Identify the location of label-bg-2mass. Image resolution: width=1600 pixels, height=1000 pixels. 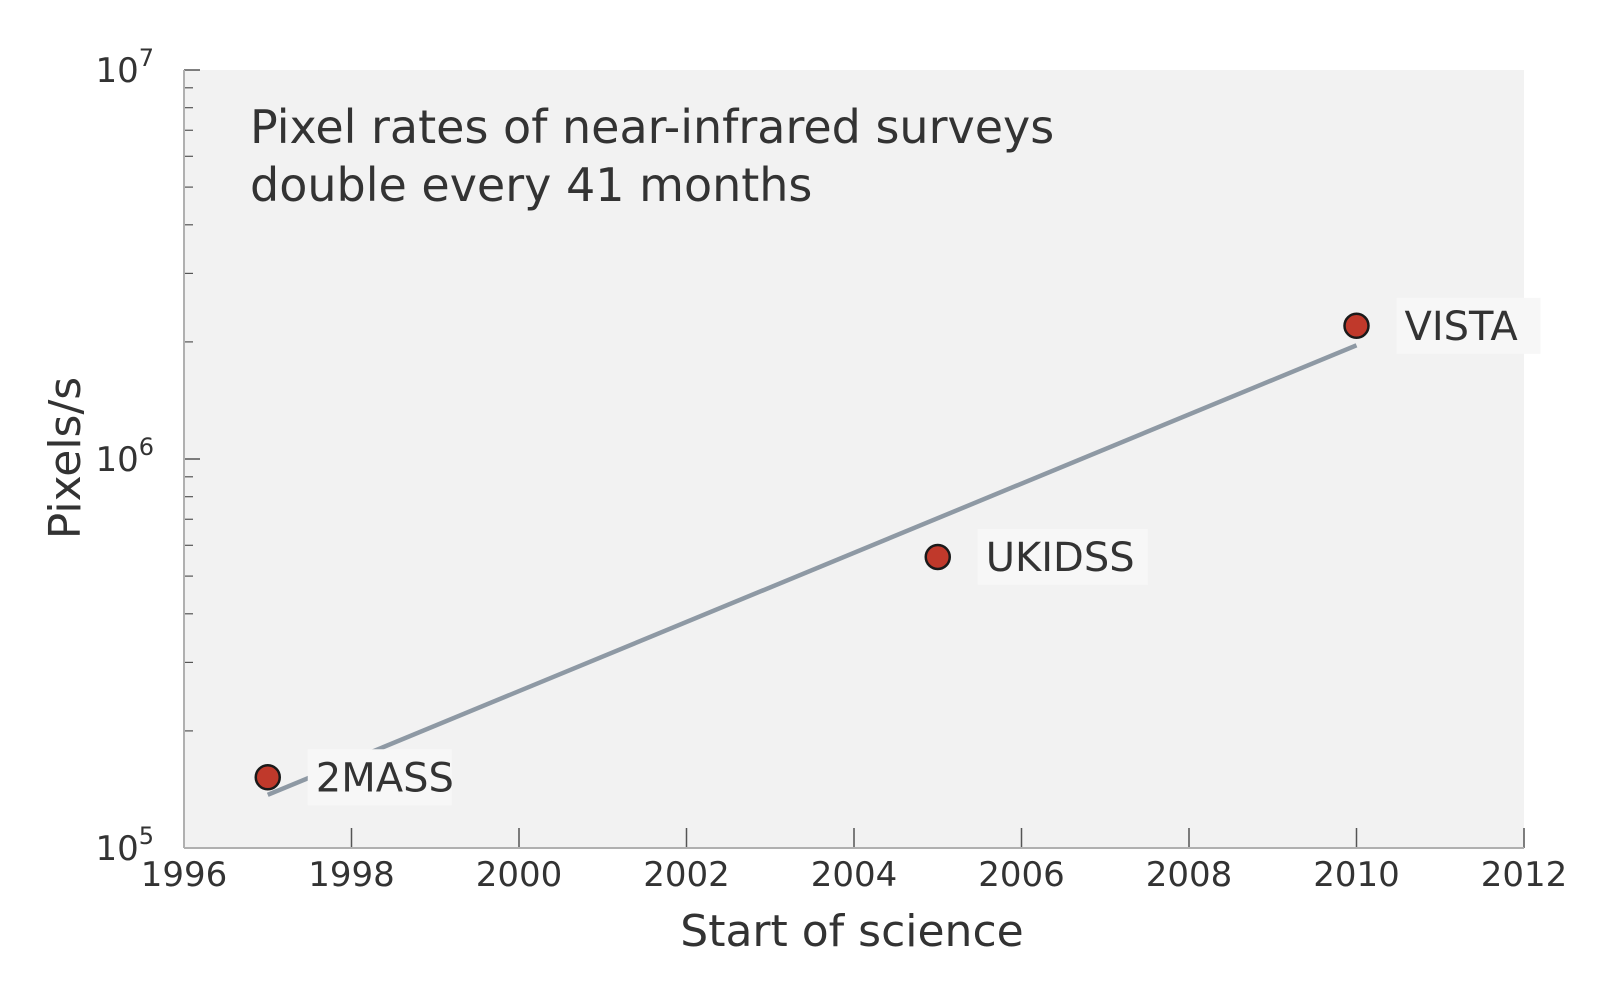
(379, 777).